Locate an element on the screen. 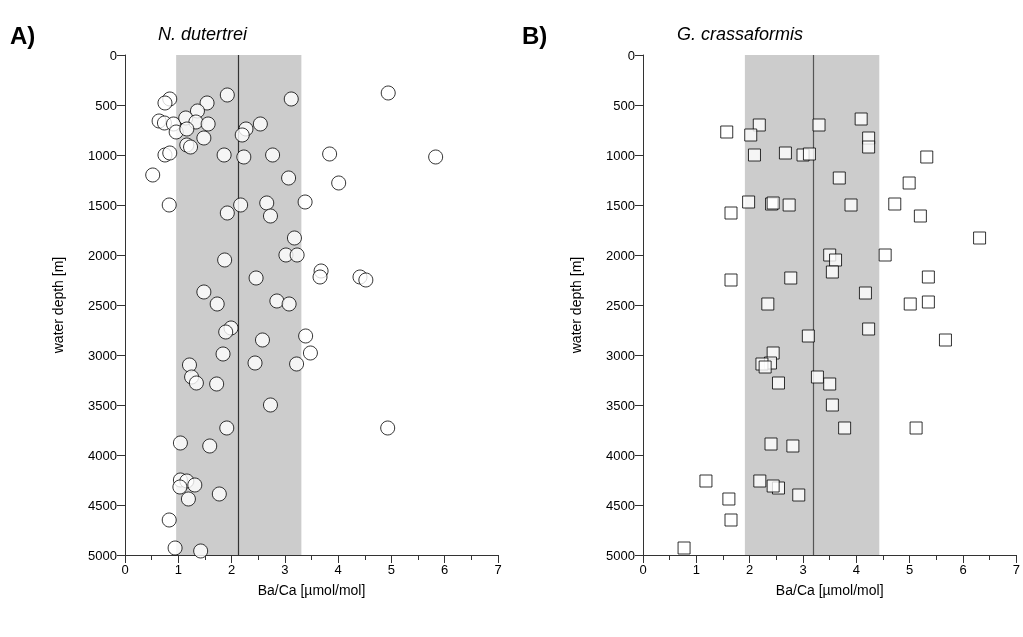 The width and height of the screenshot is (1023, 637). chart-subtitle: G. crassaformis is located at coordinates (740, 34).